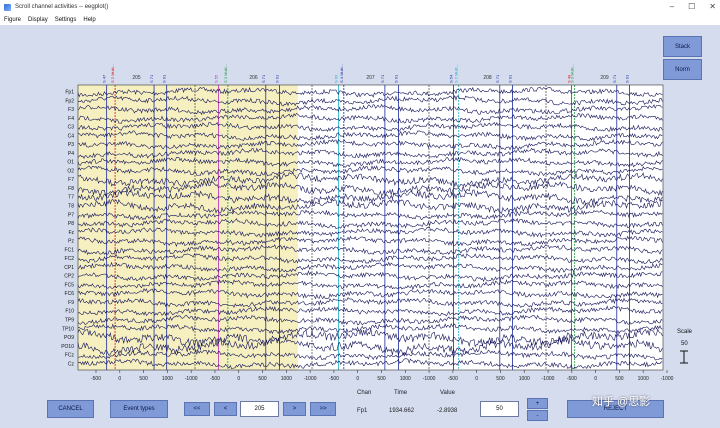 This screenshot has height=428, width=720. I want to click on channel-label: FC5, so click(70, 285).